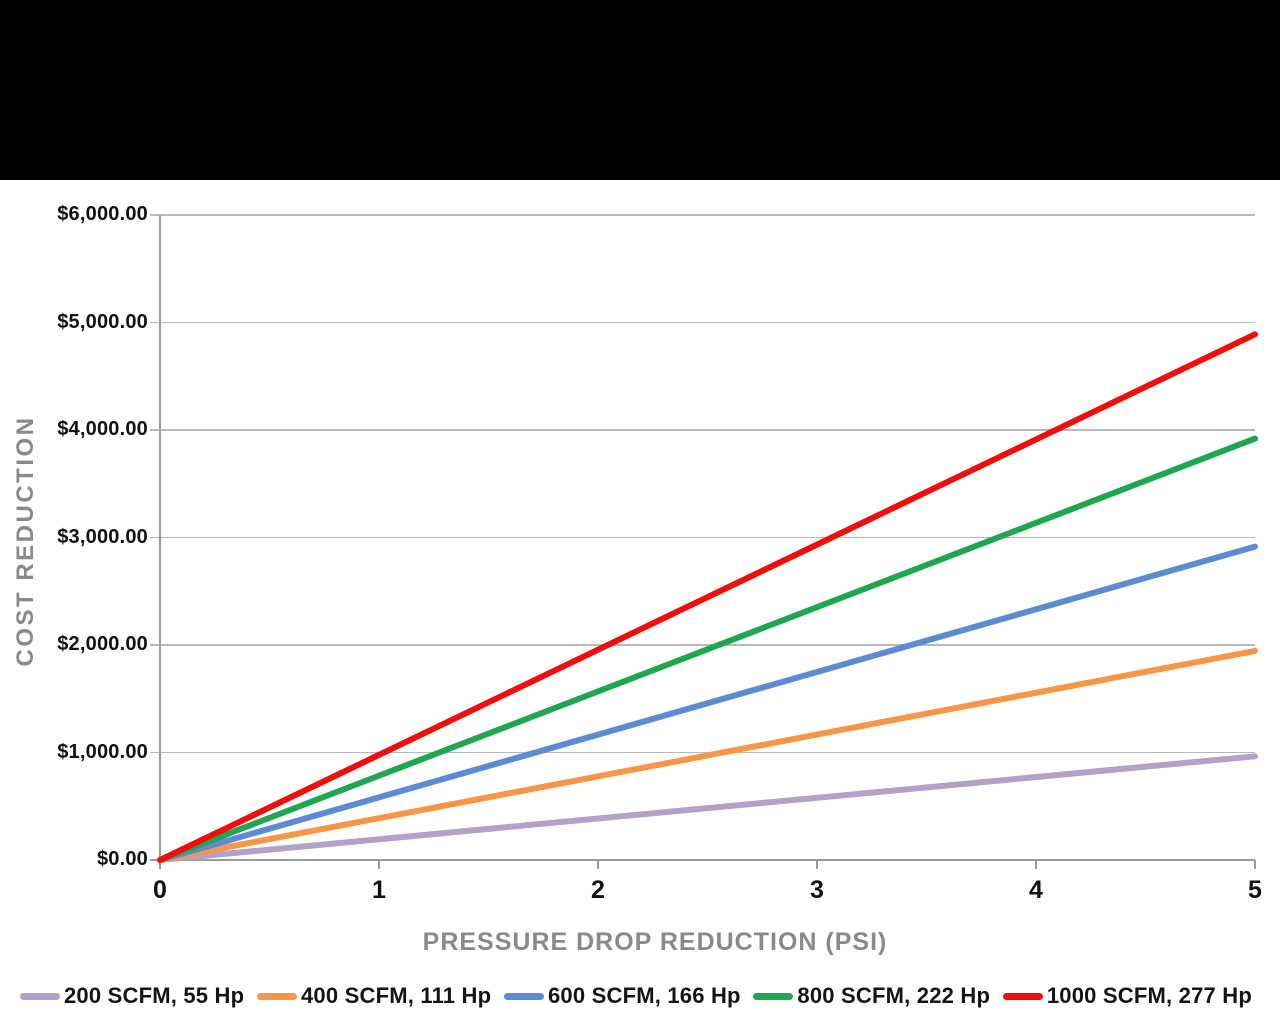 The image size is (1280, 1024). What do you see at coordinates (160, 890) in the screenshot?
I see `x-tick-label: 0` at bounding box center [160, 890].